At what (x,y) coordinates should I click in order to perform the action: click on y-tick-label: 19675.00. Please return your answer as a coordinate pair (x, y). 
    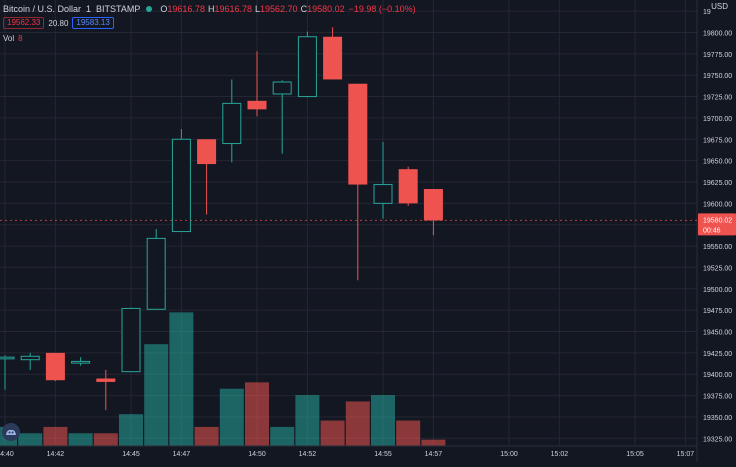
    Looking at the image, I should click on (717, 140).